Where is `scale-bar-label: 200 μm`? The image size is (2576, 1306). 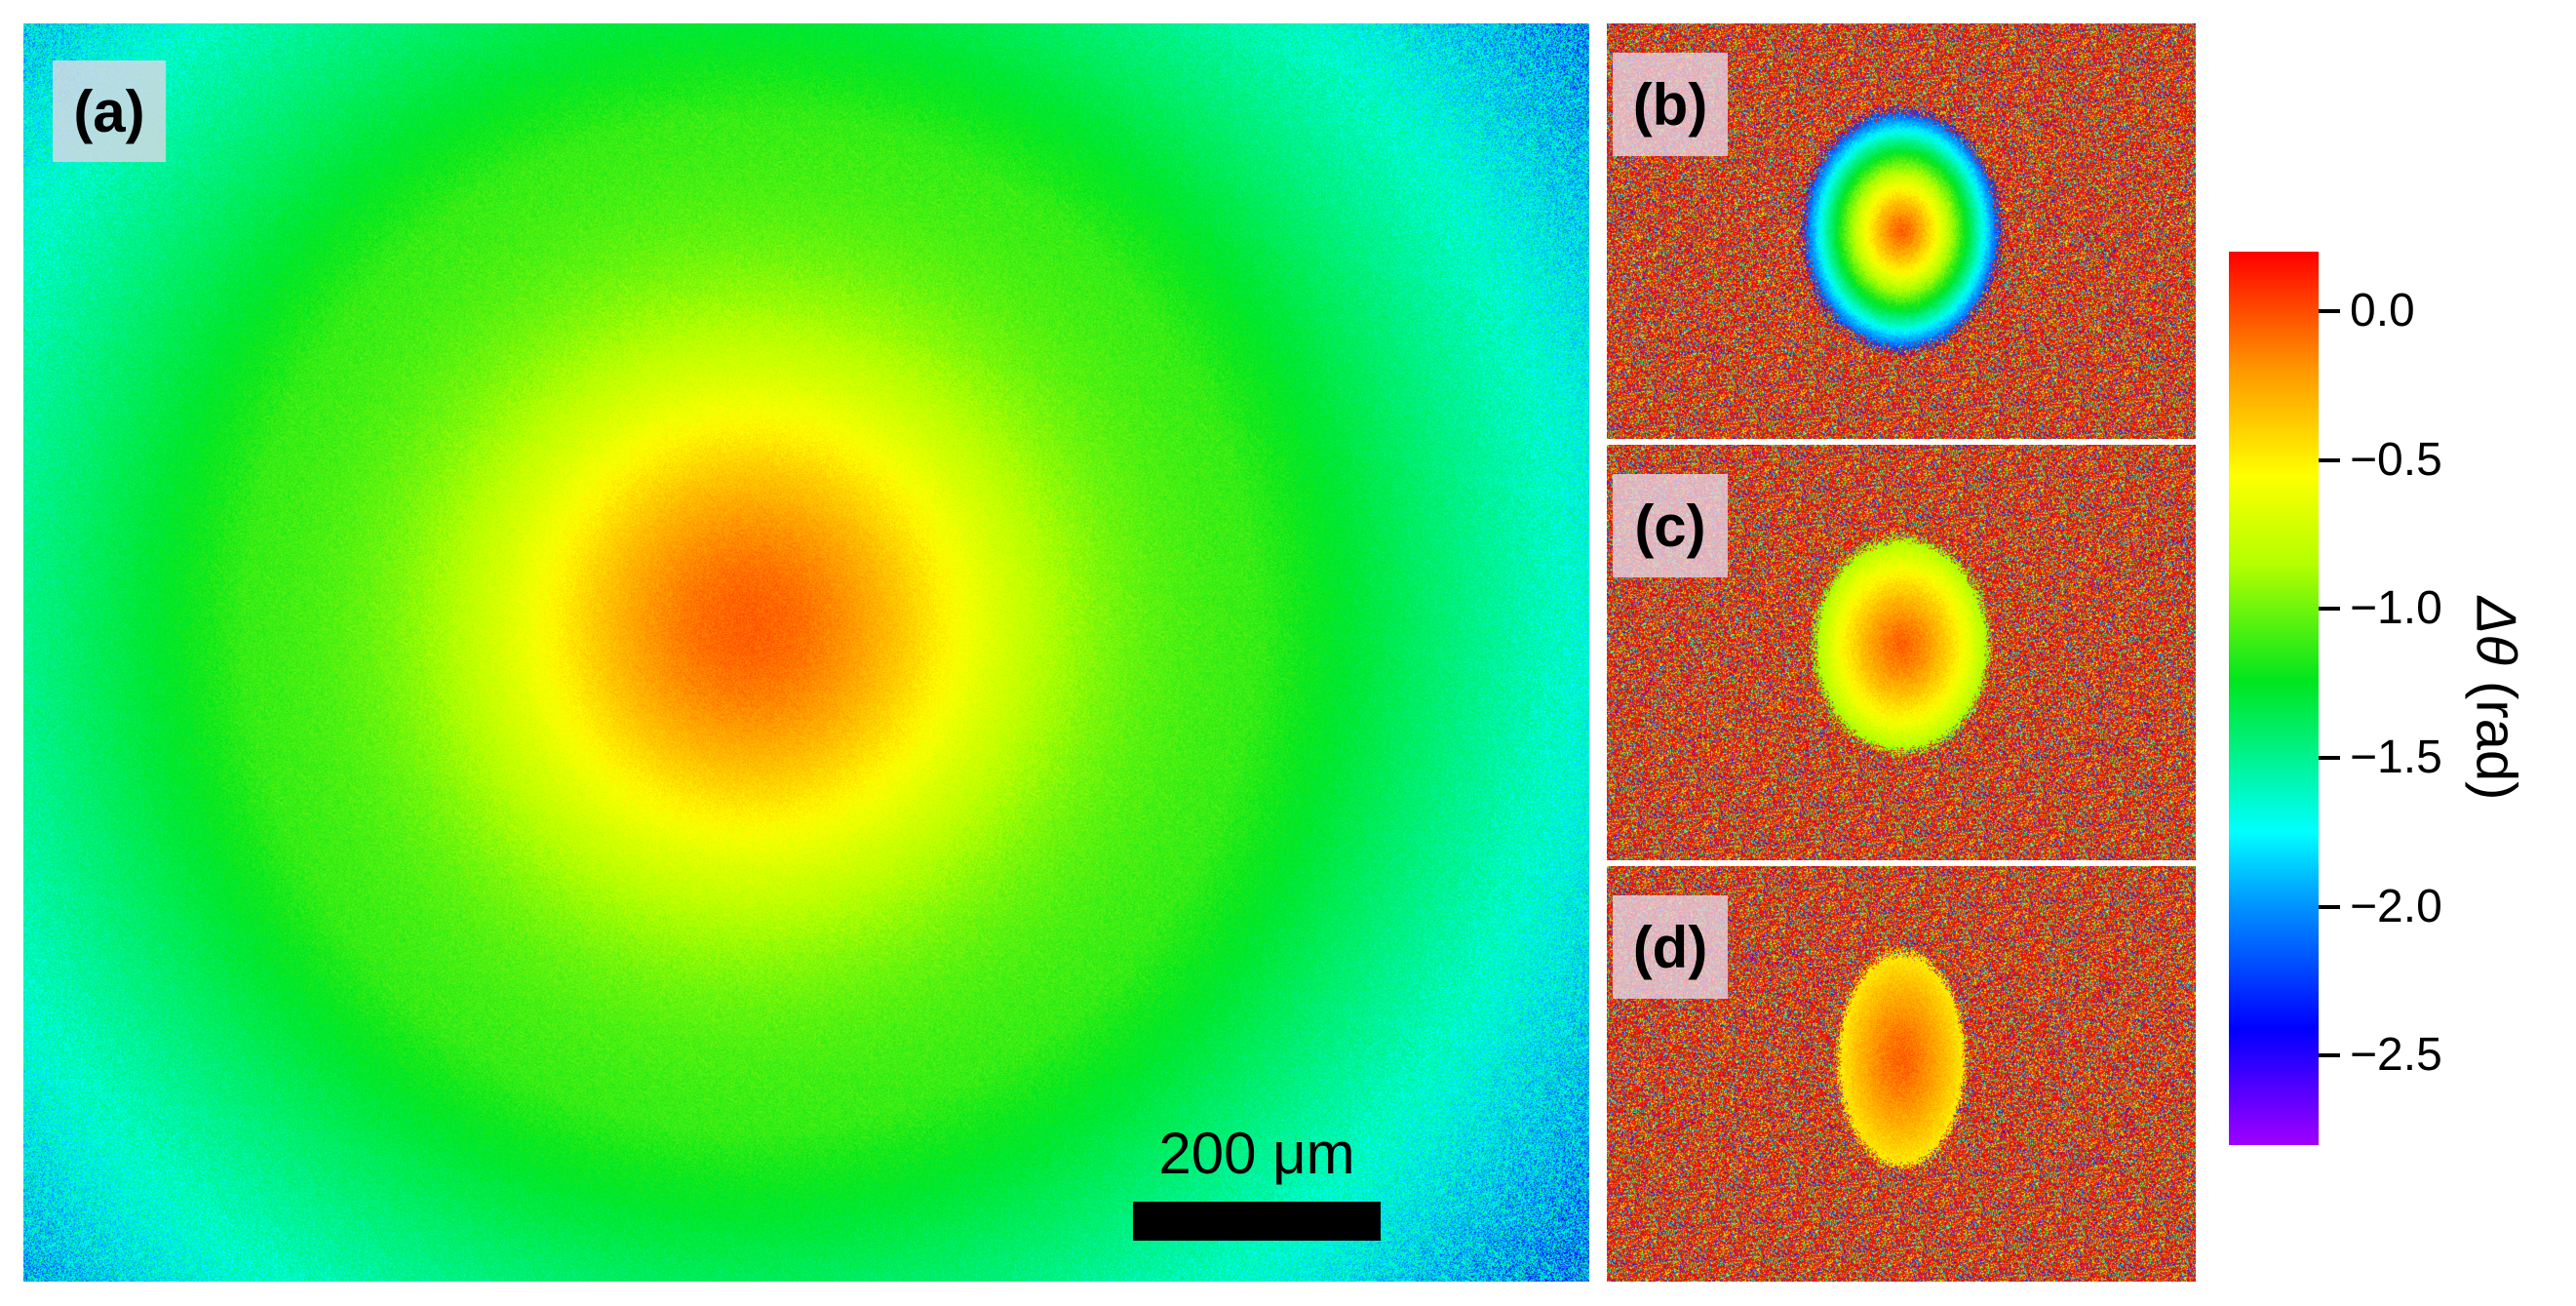 scale-bar-label: 200 μm is located at coordinates (1256, 1153).